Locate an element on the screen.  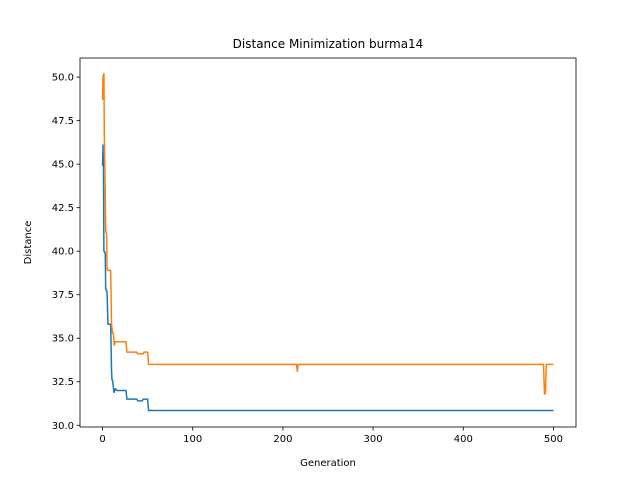
x-tick-label: 200 is located at coordinates (282, 439).